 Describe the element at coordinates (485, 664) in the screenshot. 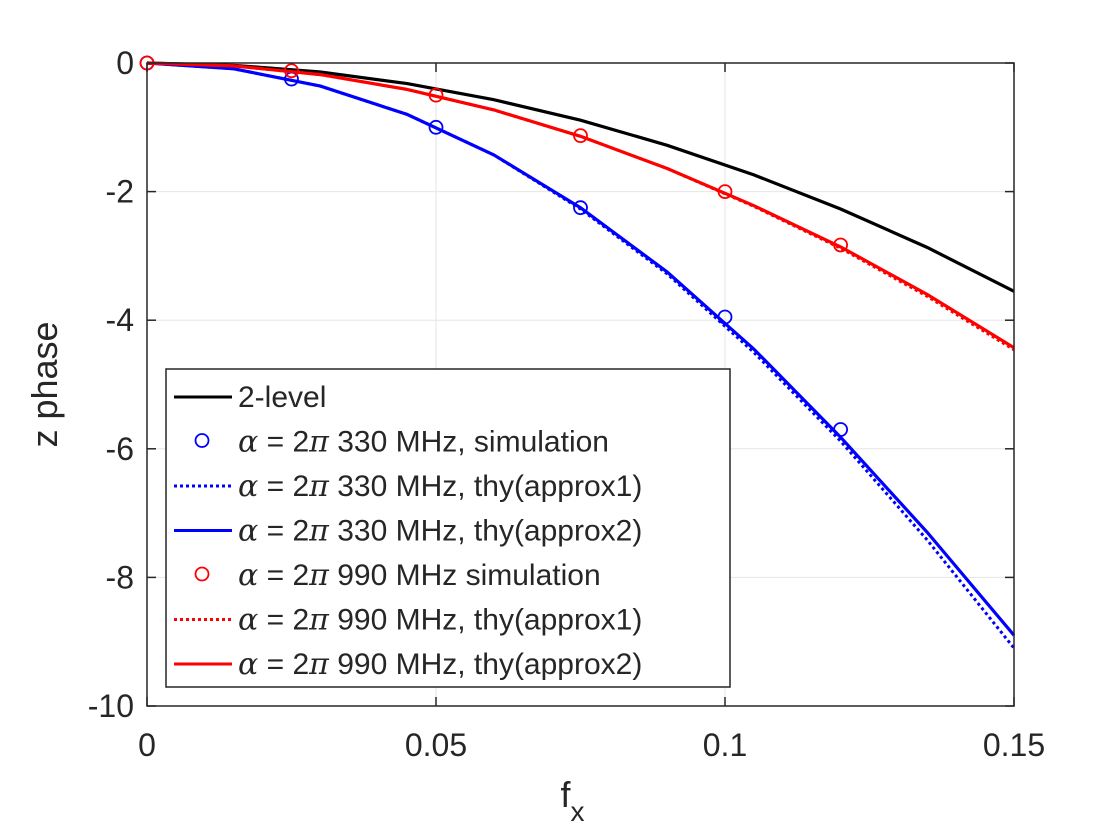

I see `legend-text: 990 MHz, thy(approx2)` at that location.